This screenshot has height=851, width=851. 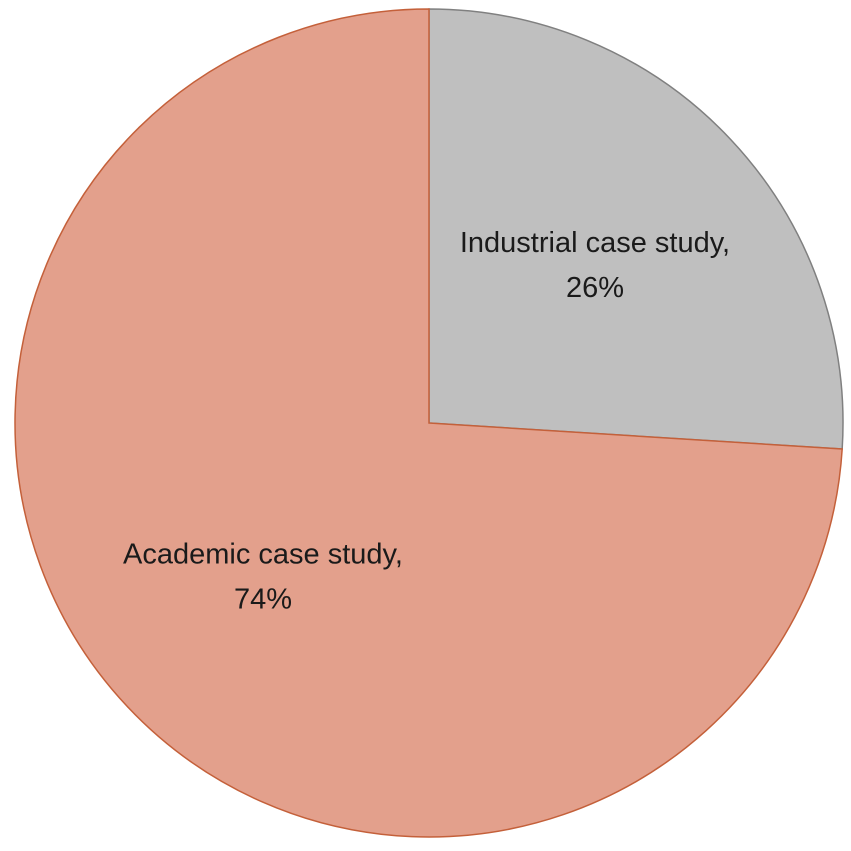 What do you see at coordinates (595, 288) in the screenshot?
I see `value-label: 26%` at bounding box center [595, 288].